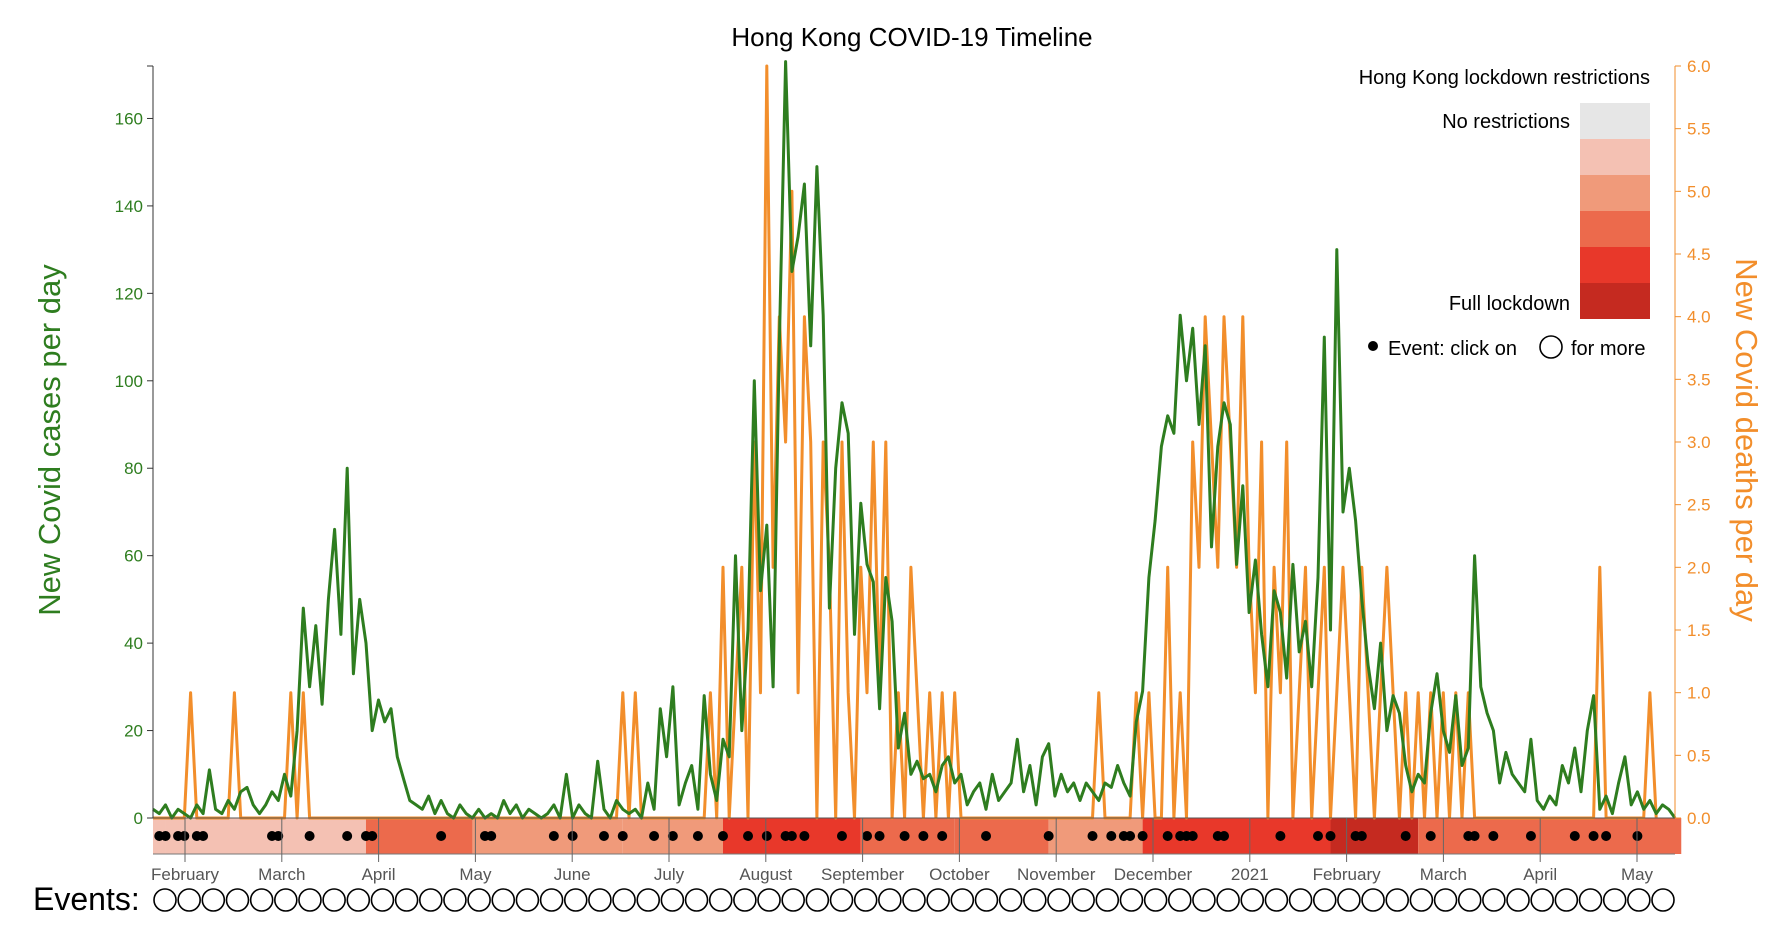 Image resolution: width=1778 pixels, height=932 pixels. What do you see at coordinates (185, 874) in the screenshot?
I see `x-tick-label: February` at bounding box center [185, 874].